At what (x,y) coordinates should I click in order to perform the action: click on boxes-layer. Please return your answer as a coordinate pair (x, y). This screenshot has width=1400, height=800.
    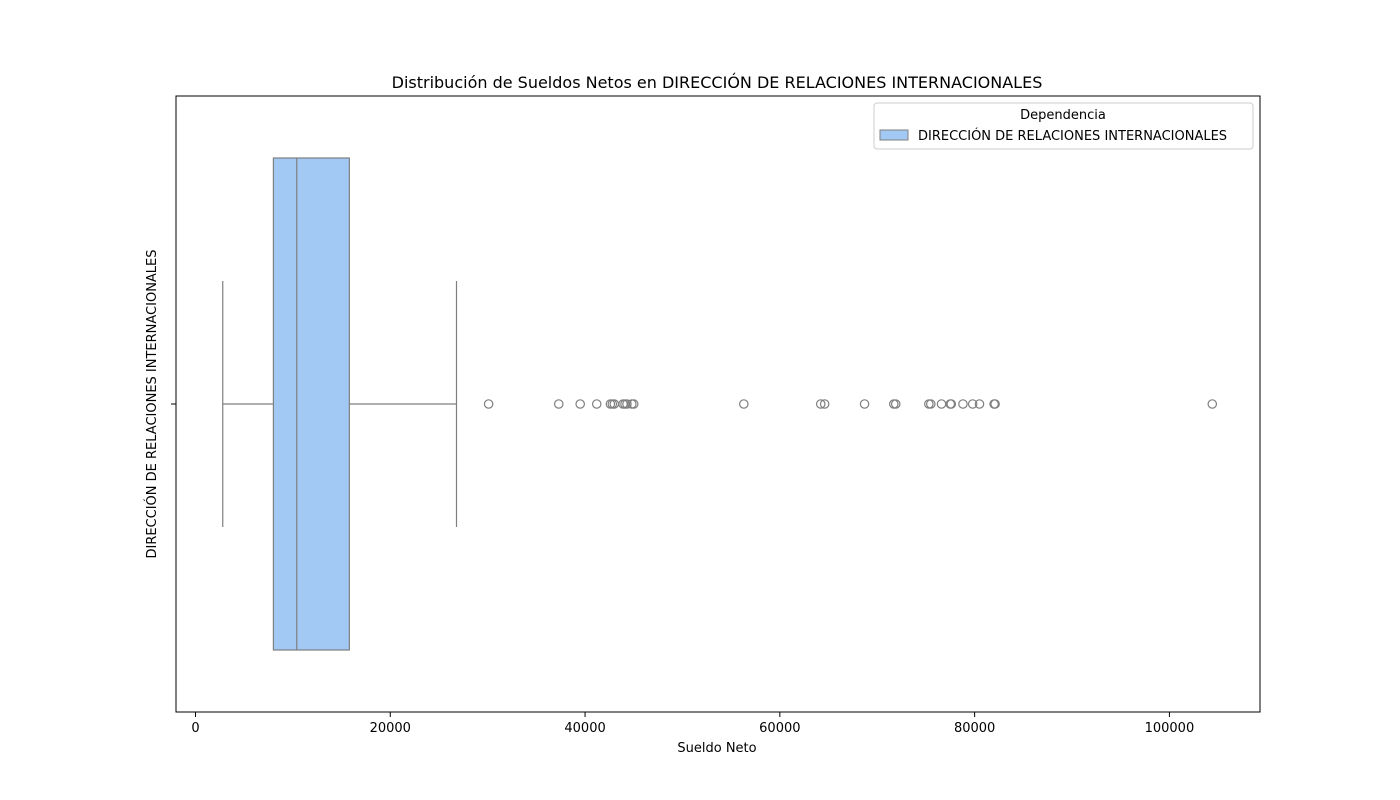
    Looking at the image, I should click on (340, 404).